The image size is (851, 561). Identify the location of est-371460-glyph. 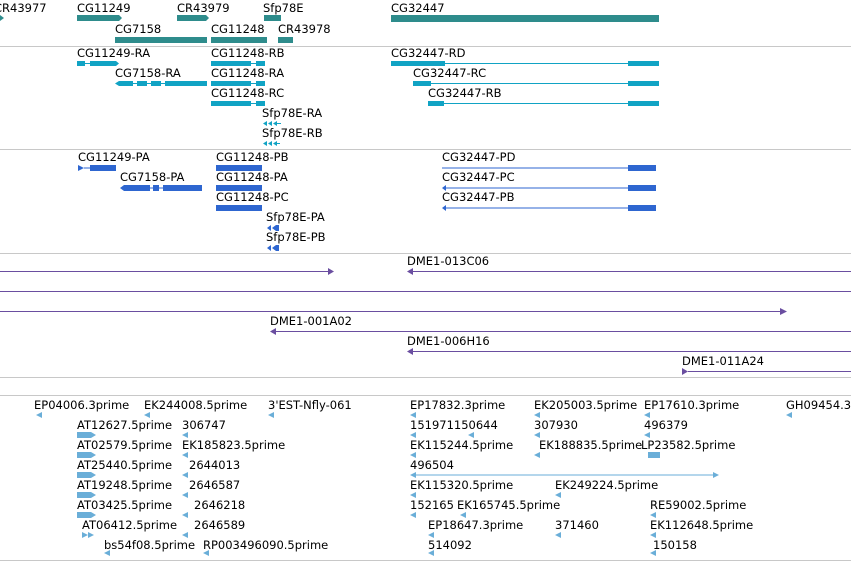
(558, 535).